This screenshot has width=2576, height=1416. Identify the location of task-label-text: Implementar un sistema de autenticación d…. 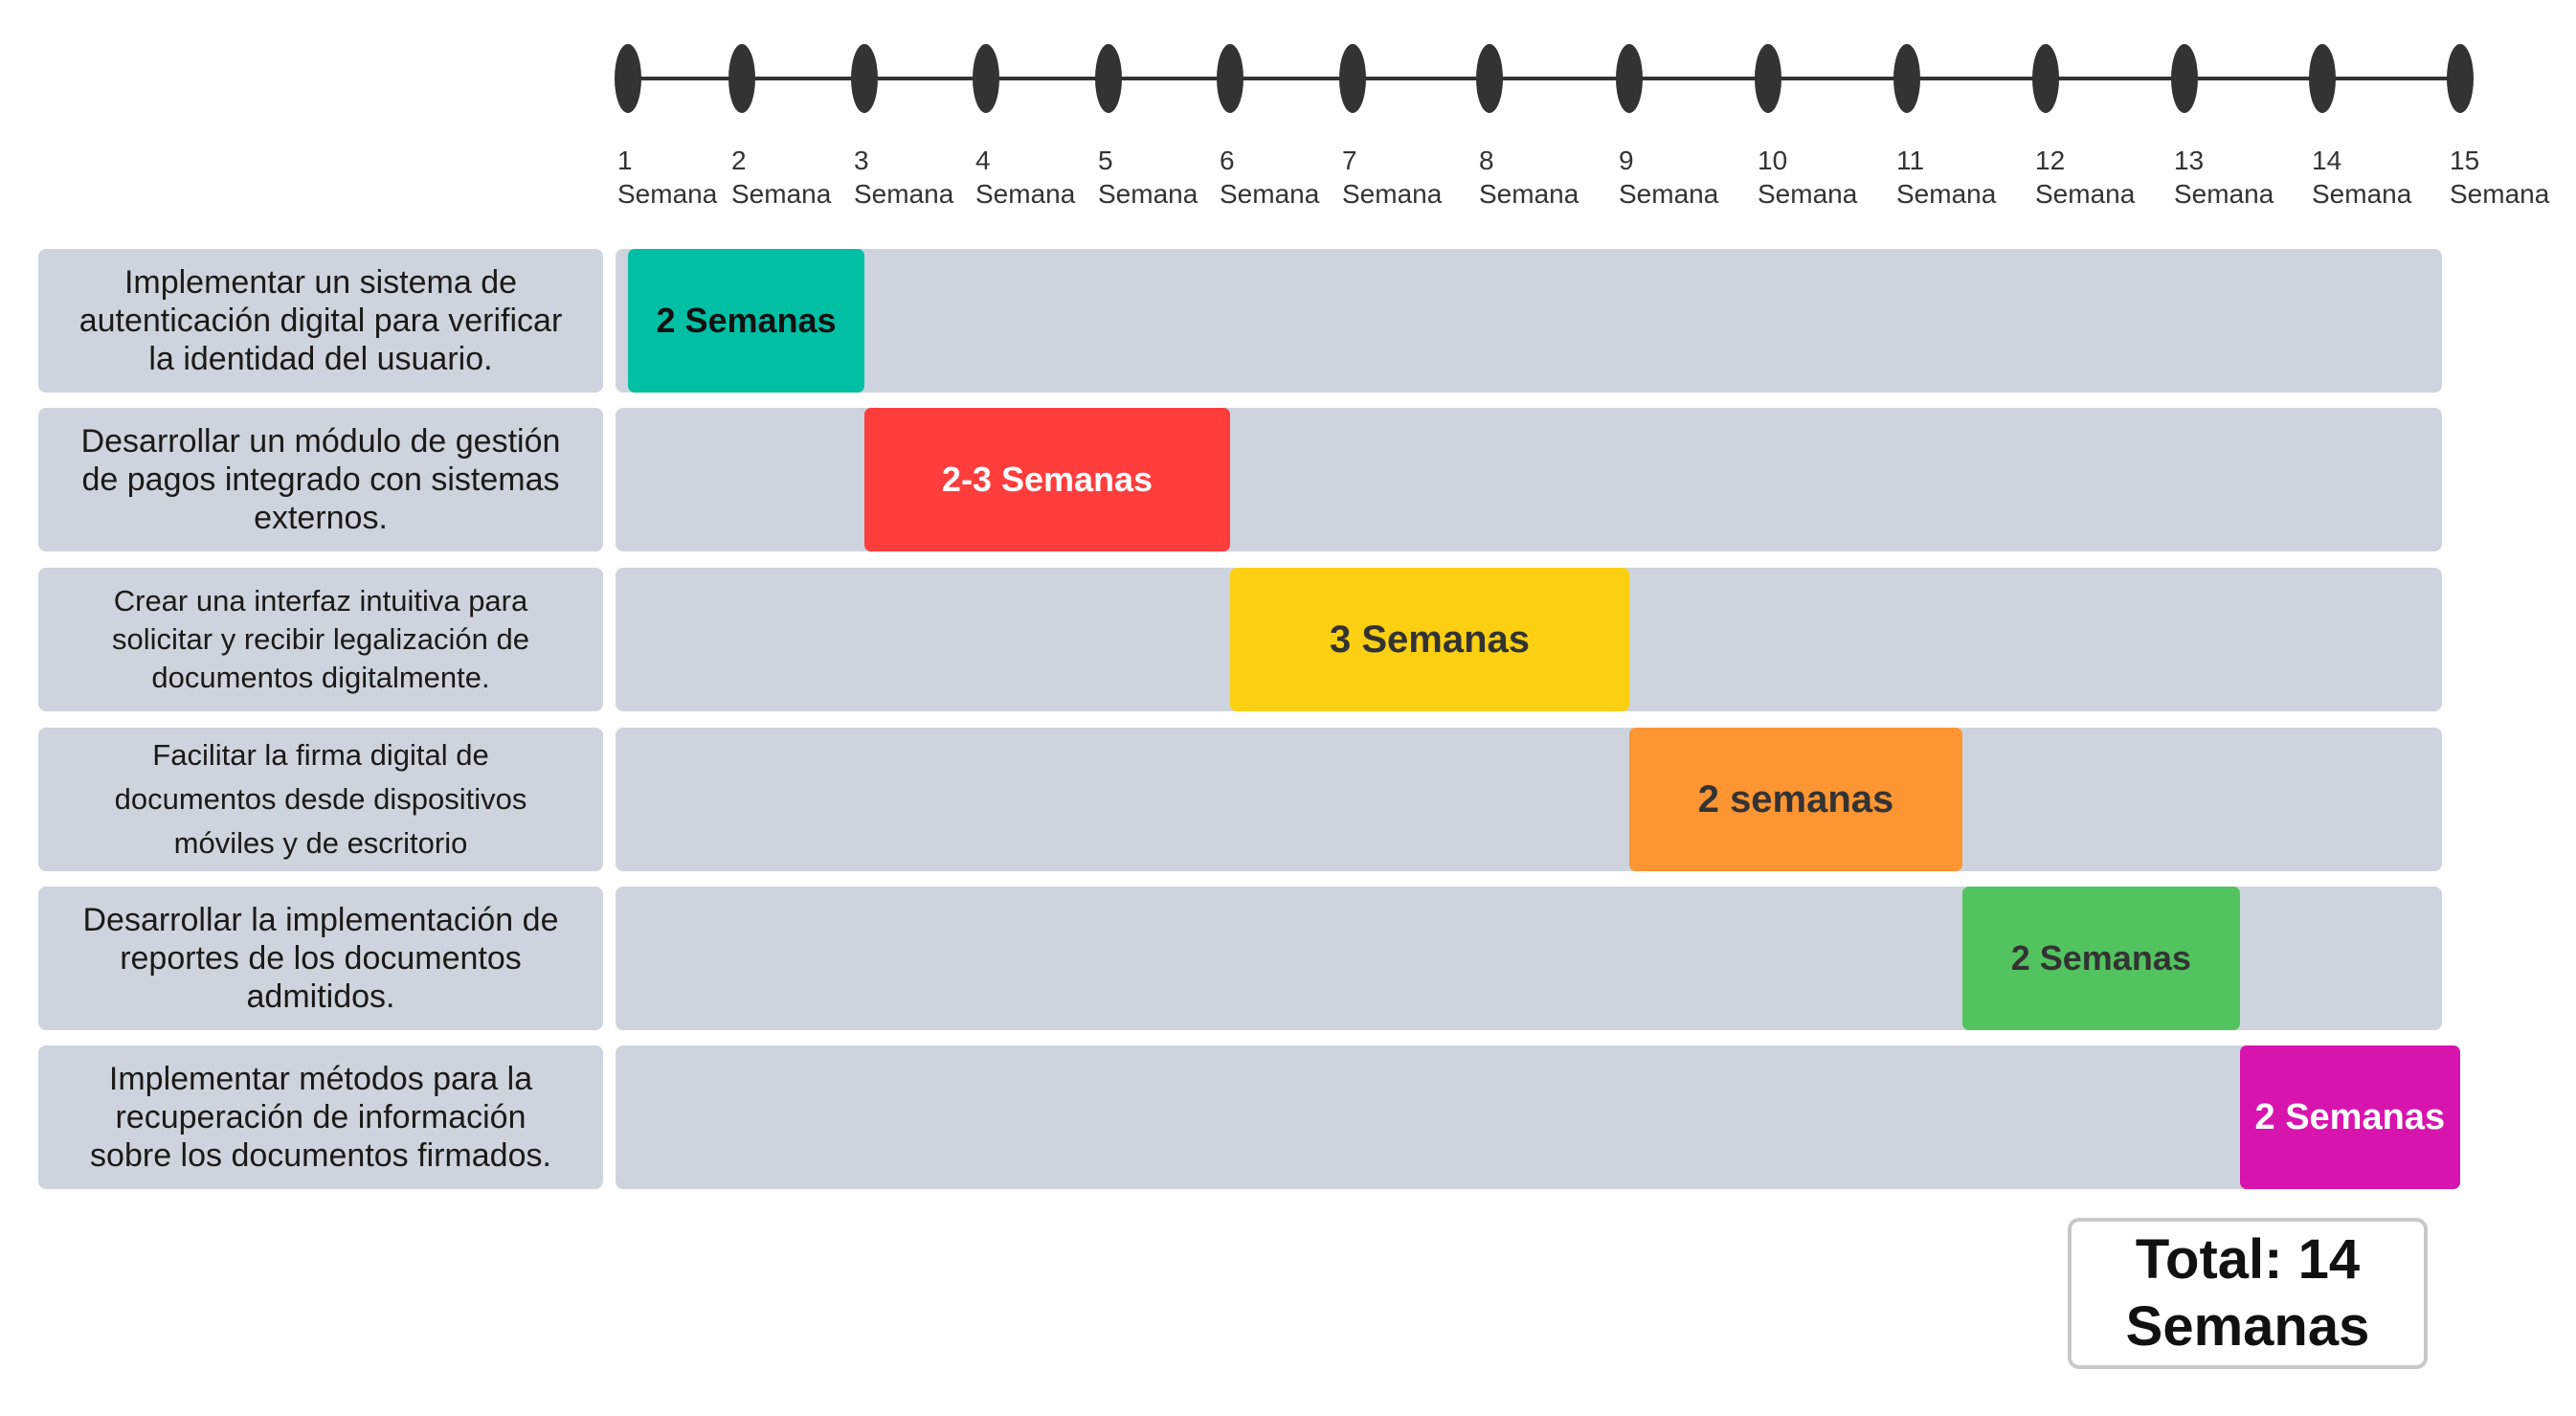
(321, 320).